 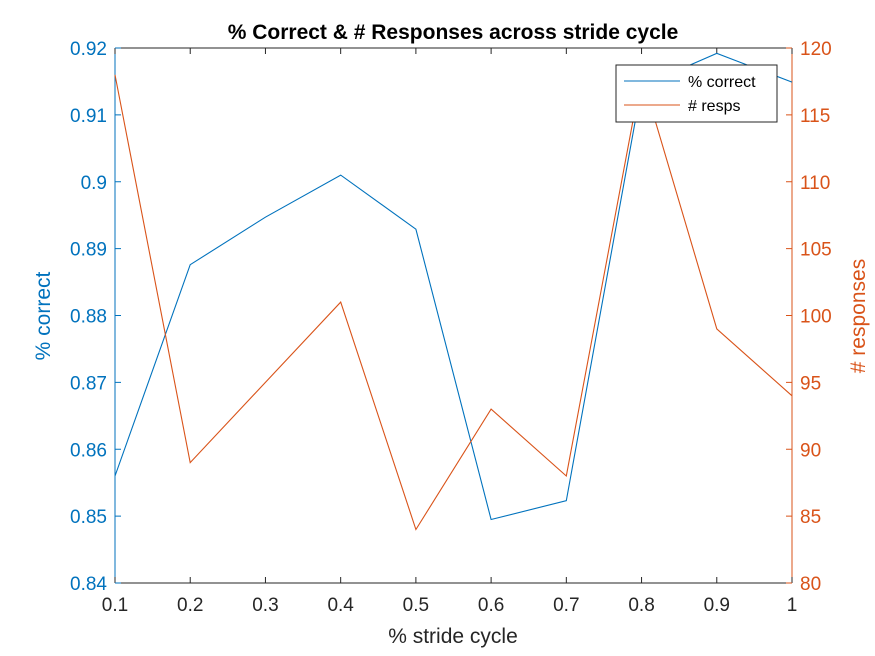 I want to click on y-left-tick-label: 0.87, so click(x=88, y=383).